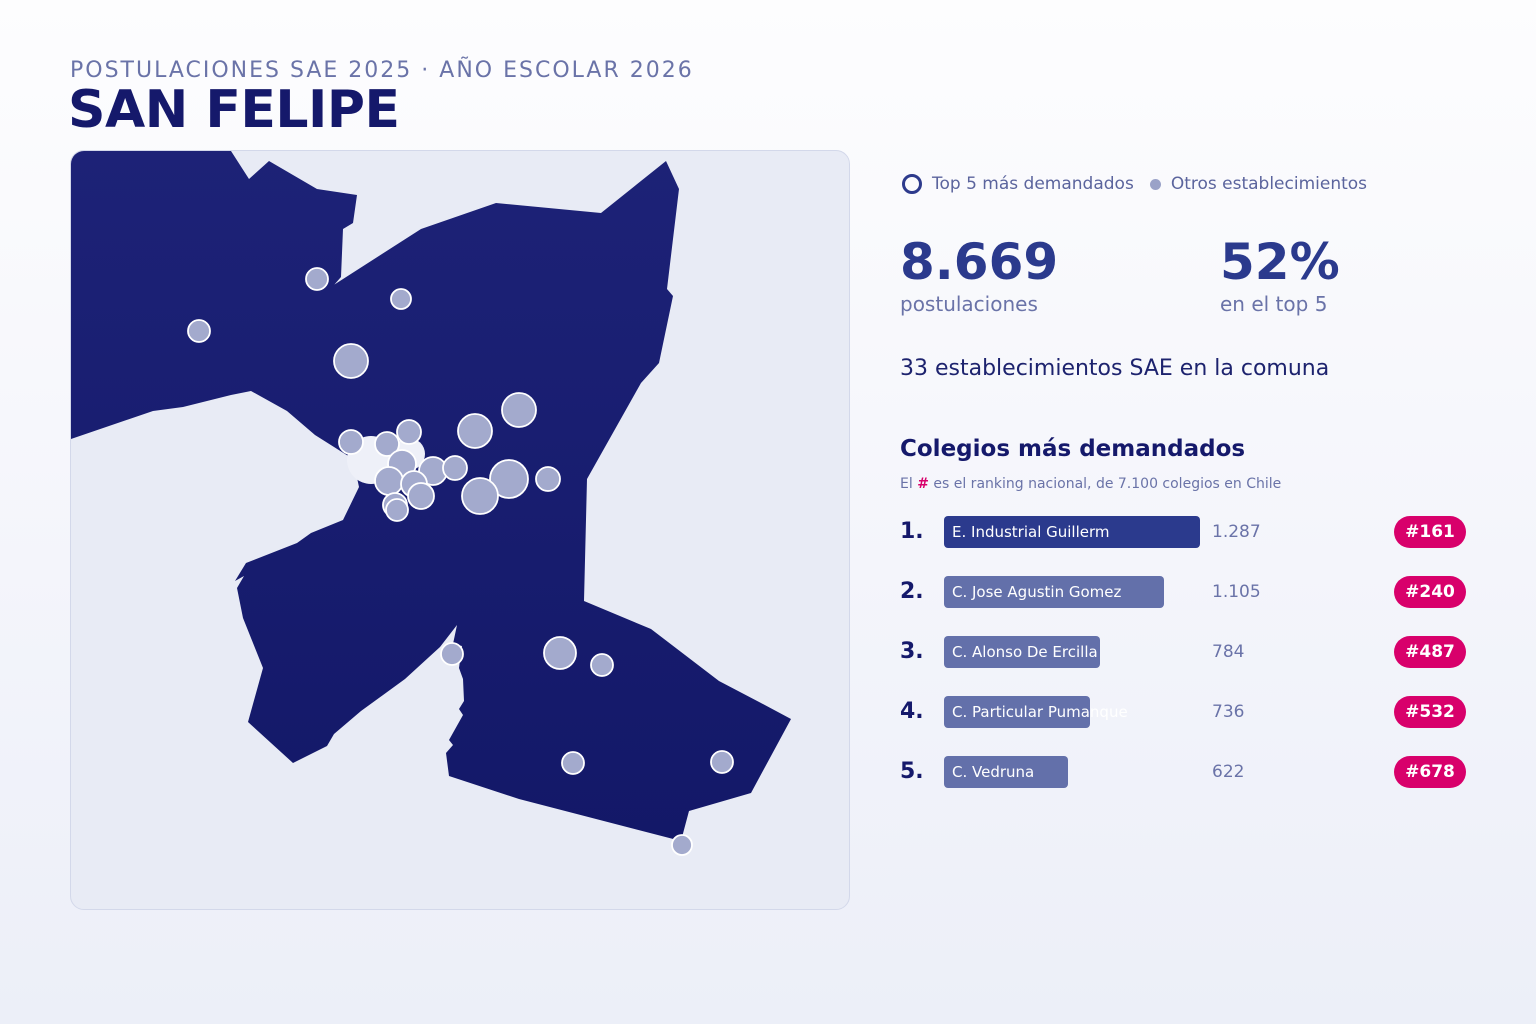 Image resolution: width=1536 pixels, height=1024 pixels. Describe the element at coordinates (912, 711) in the screenshot. I see `rank-position: 4.` at that location.